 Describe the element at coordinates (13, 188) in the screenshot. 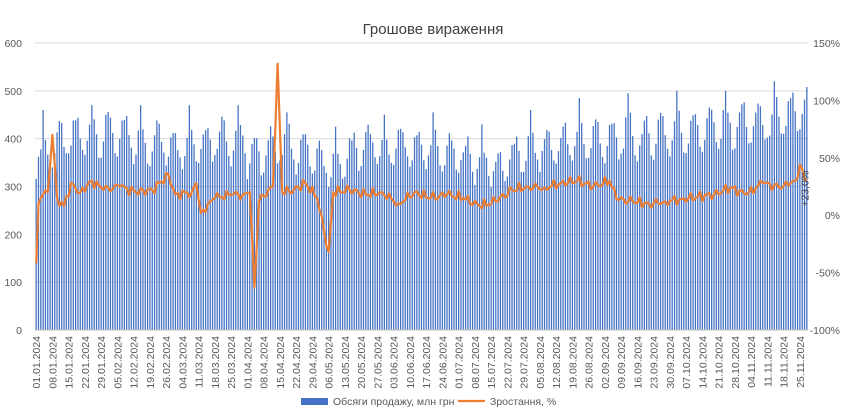

I see `y-left-tick-label: 300` at that location.